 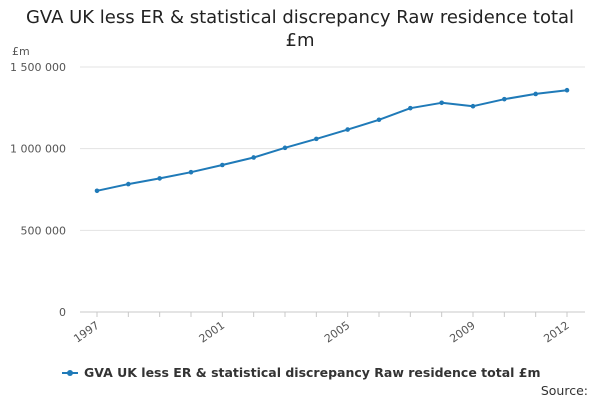 I want to click on y-tick-label: 1 000 000, so click(x=38, y=149).